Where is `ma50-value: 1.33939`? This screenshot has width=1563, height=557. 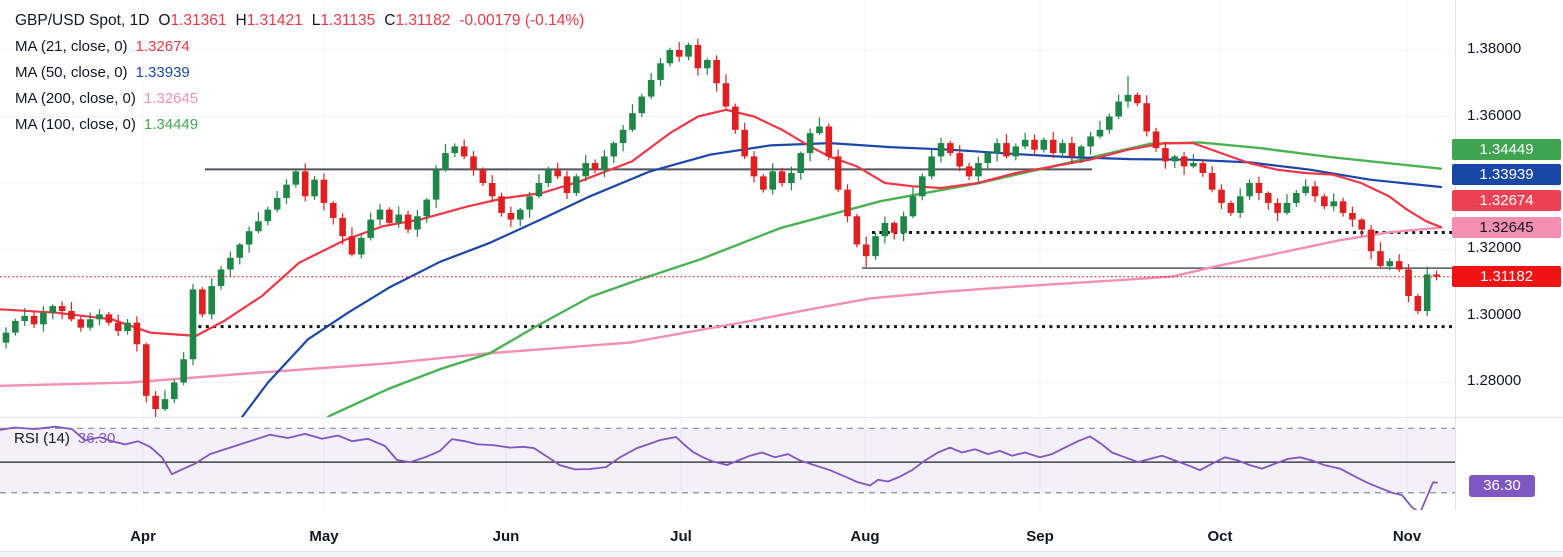 ma50-value: 1.33939 is located at coordinates (162, 72).